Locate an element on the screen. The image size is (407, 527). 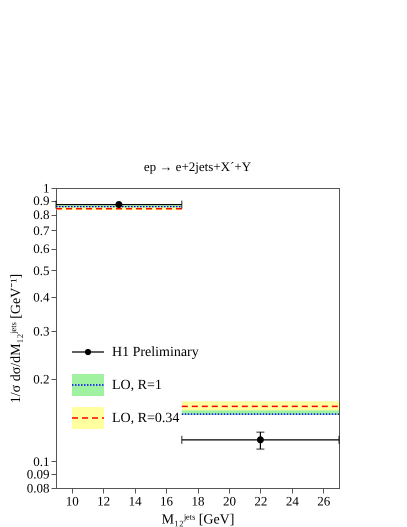
y-tick-label: 0.4 is located at coordinates (41, 296).